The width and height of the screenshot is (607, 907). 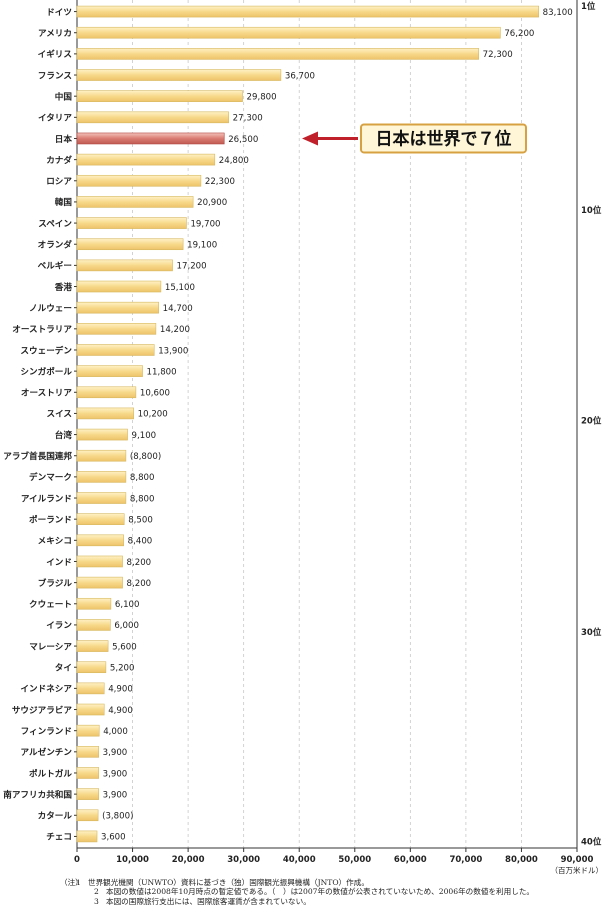 I want to click on value-label: 8,200, so click(x=139, y=563).